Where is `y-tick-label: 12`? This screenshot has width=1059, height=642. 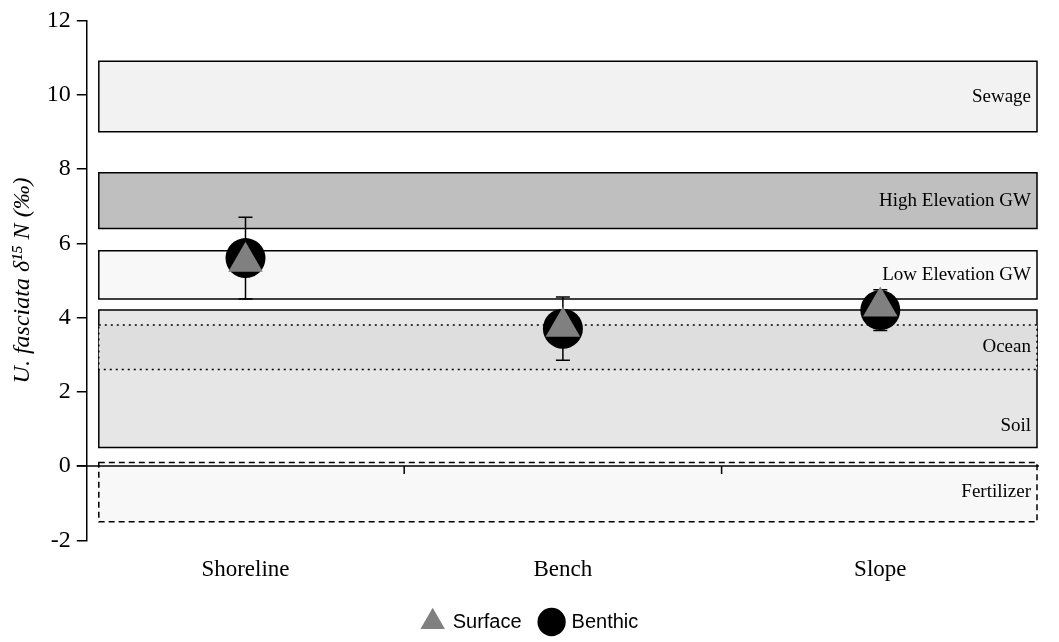 y-tick-label: 12 is located at coordinates (58, 18).